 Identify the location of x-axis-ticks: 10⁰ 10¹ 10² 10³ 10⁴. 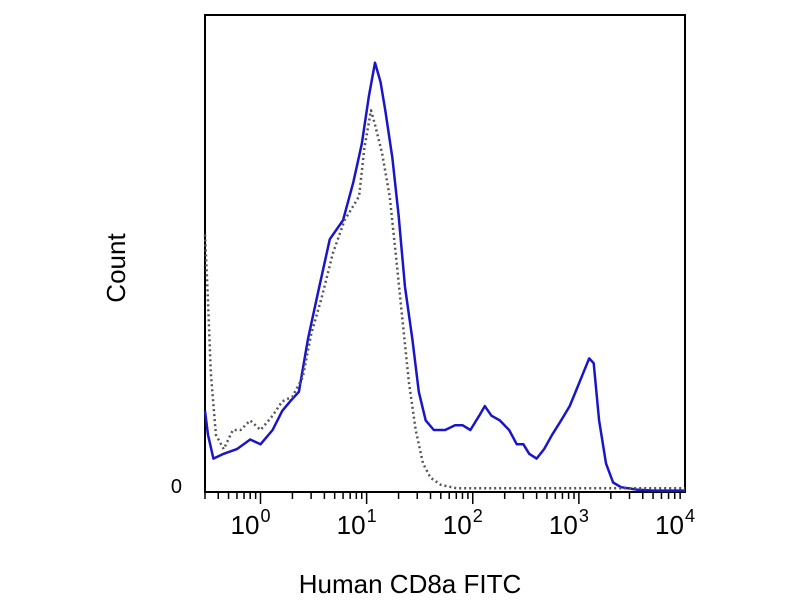
(449, 516).